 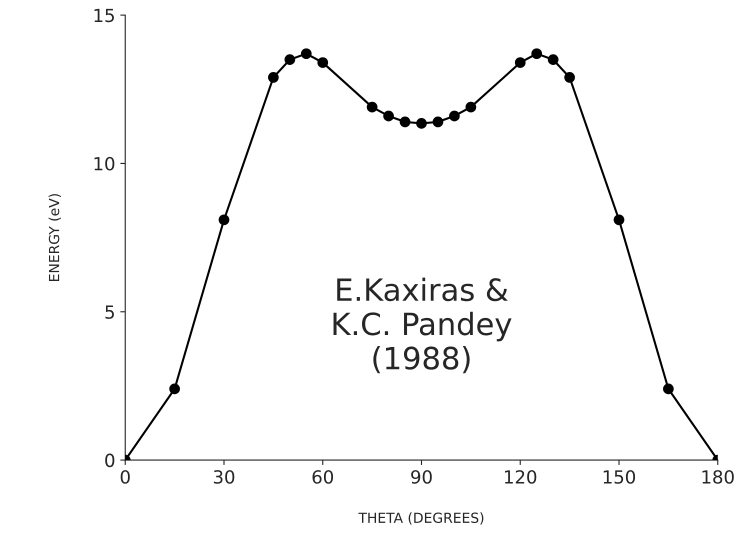 What do you see at coordinates (104, 163) in the screenshot?
I see `y-tick-label: 10` at bounding box center [104, 163].